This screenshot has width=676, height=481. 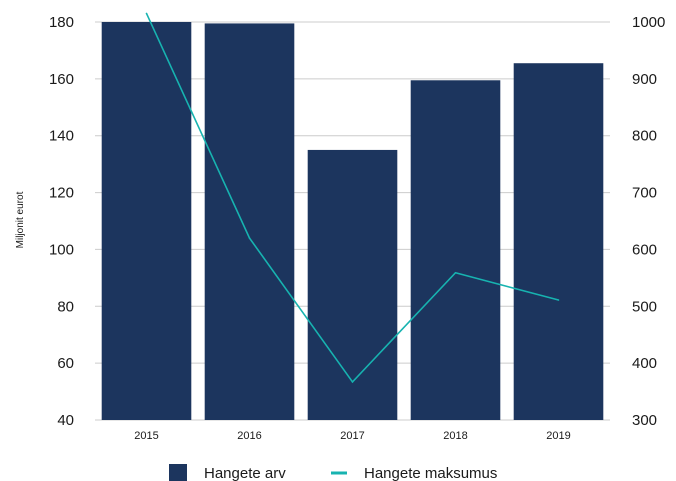 I want to click on y-axis-title: Miljonit eurot, so click(x=20, y=219).